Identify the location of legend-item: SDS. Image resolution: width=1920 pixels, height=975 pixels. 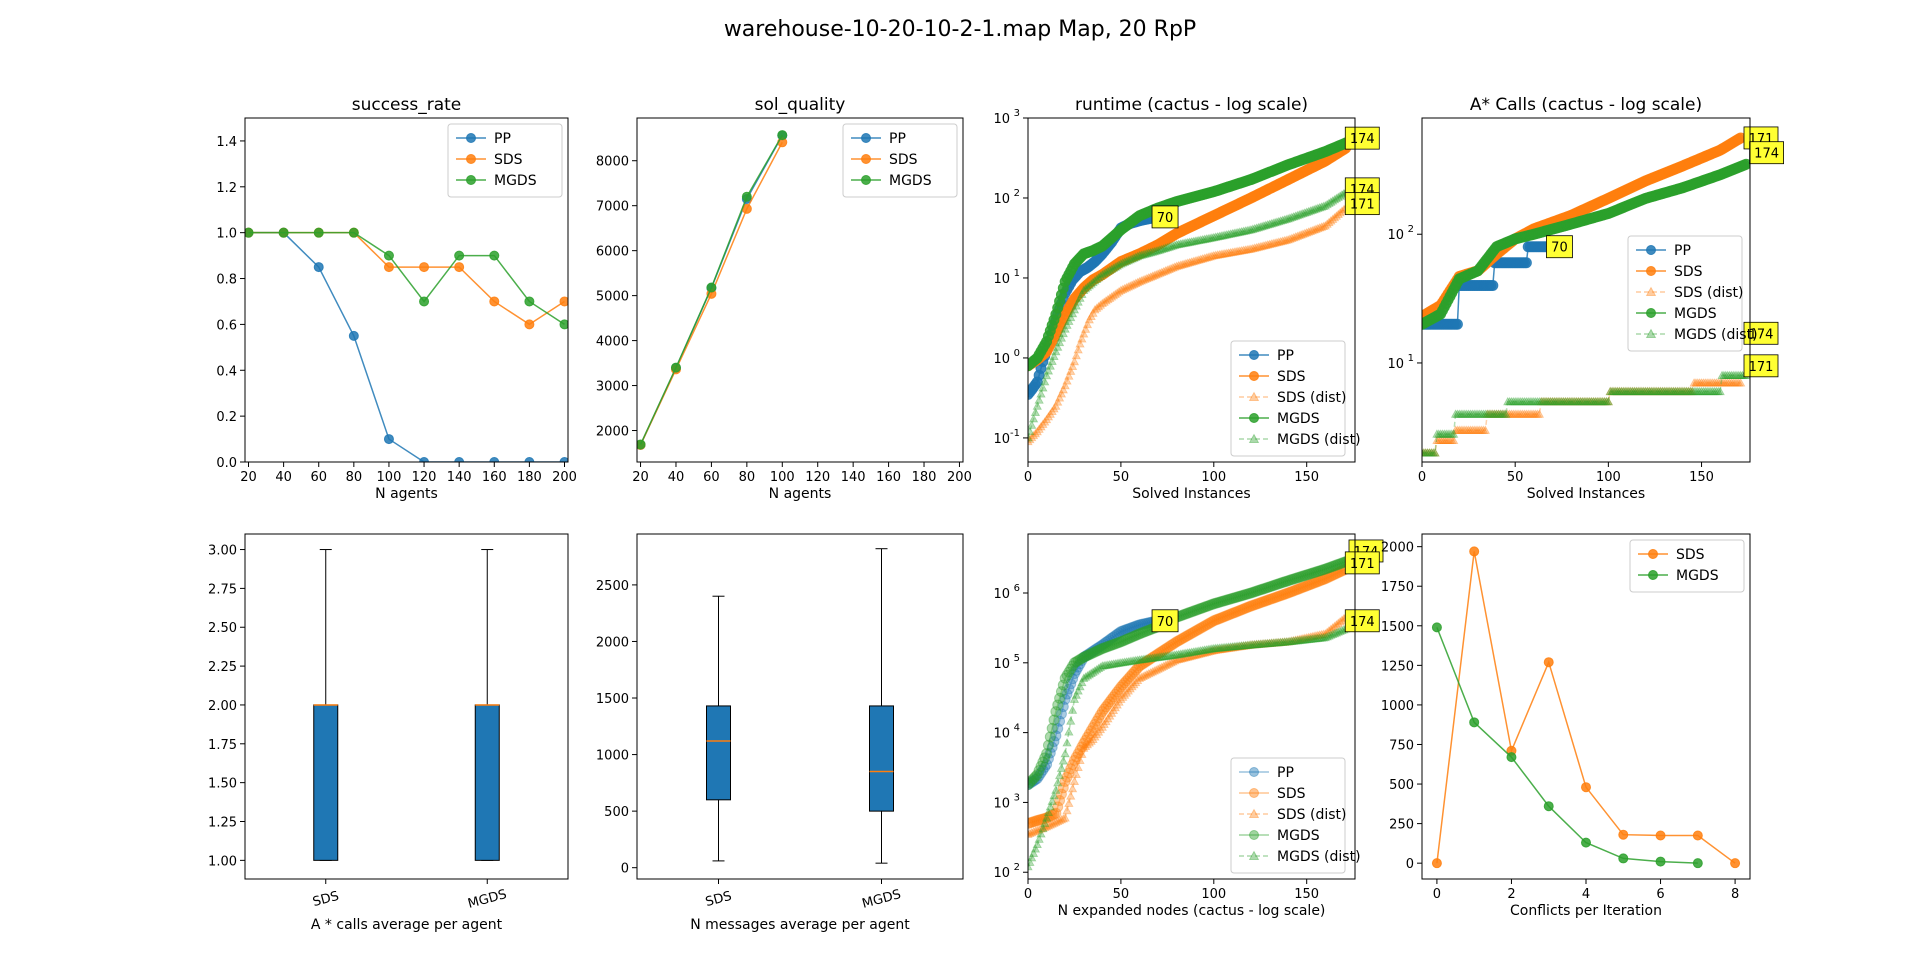
(1669, 272).